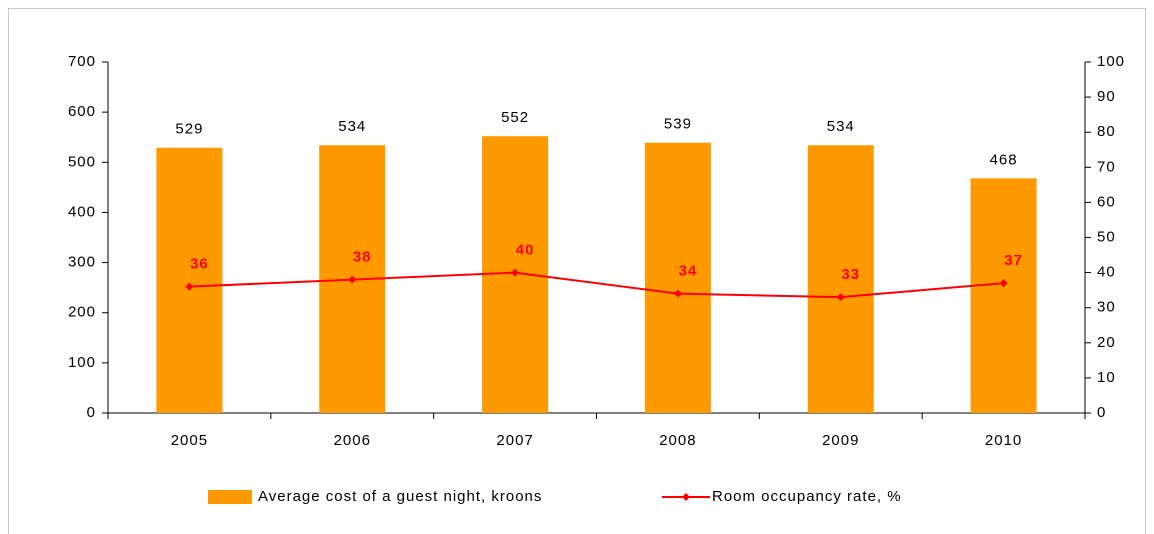  I want to click on line-value-label: 40, so click(525, 250).